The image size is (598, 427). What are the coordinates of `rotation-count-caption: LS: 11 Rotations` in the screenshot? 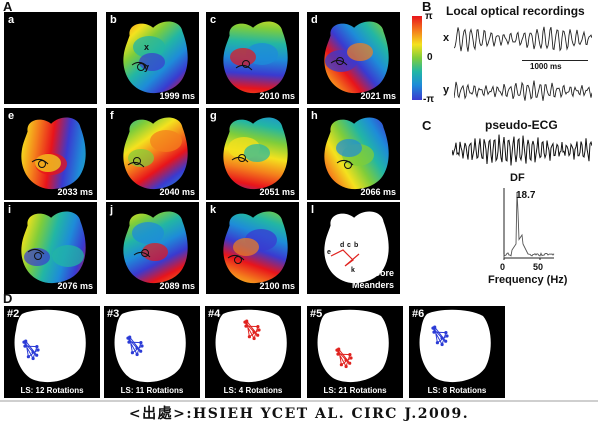 It's located at (152, 390).